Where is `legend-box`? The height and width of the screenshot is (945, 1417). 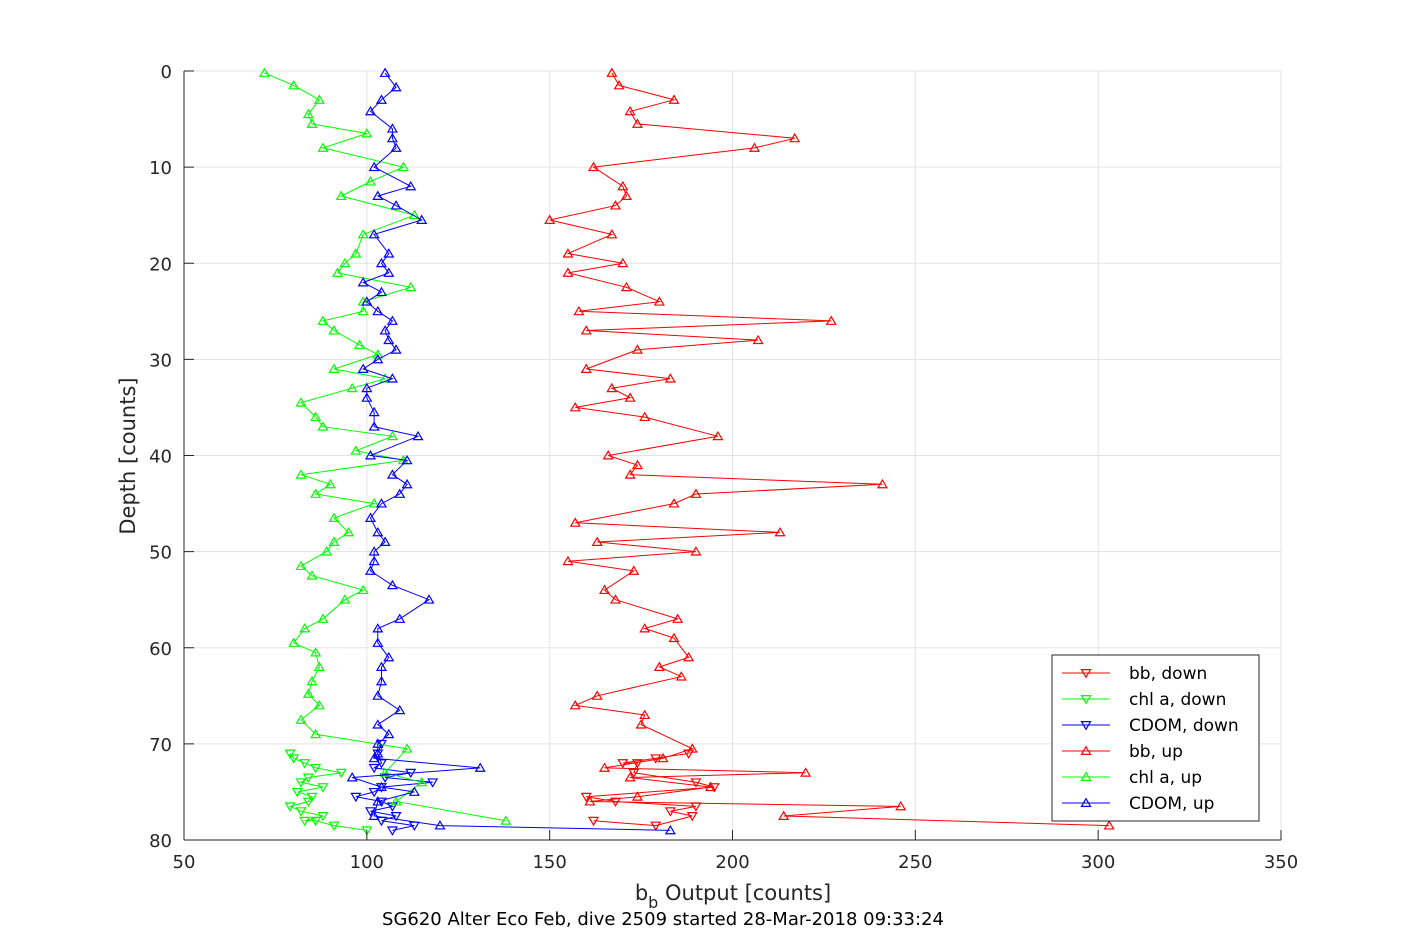
legend-box is located at coordinates (1155, 738).